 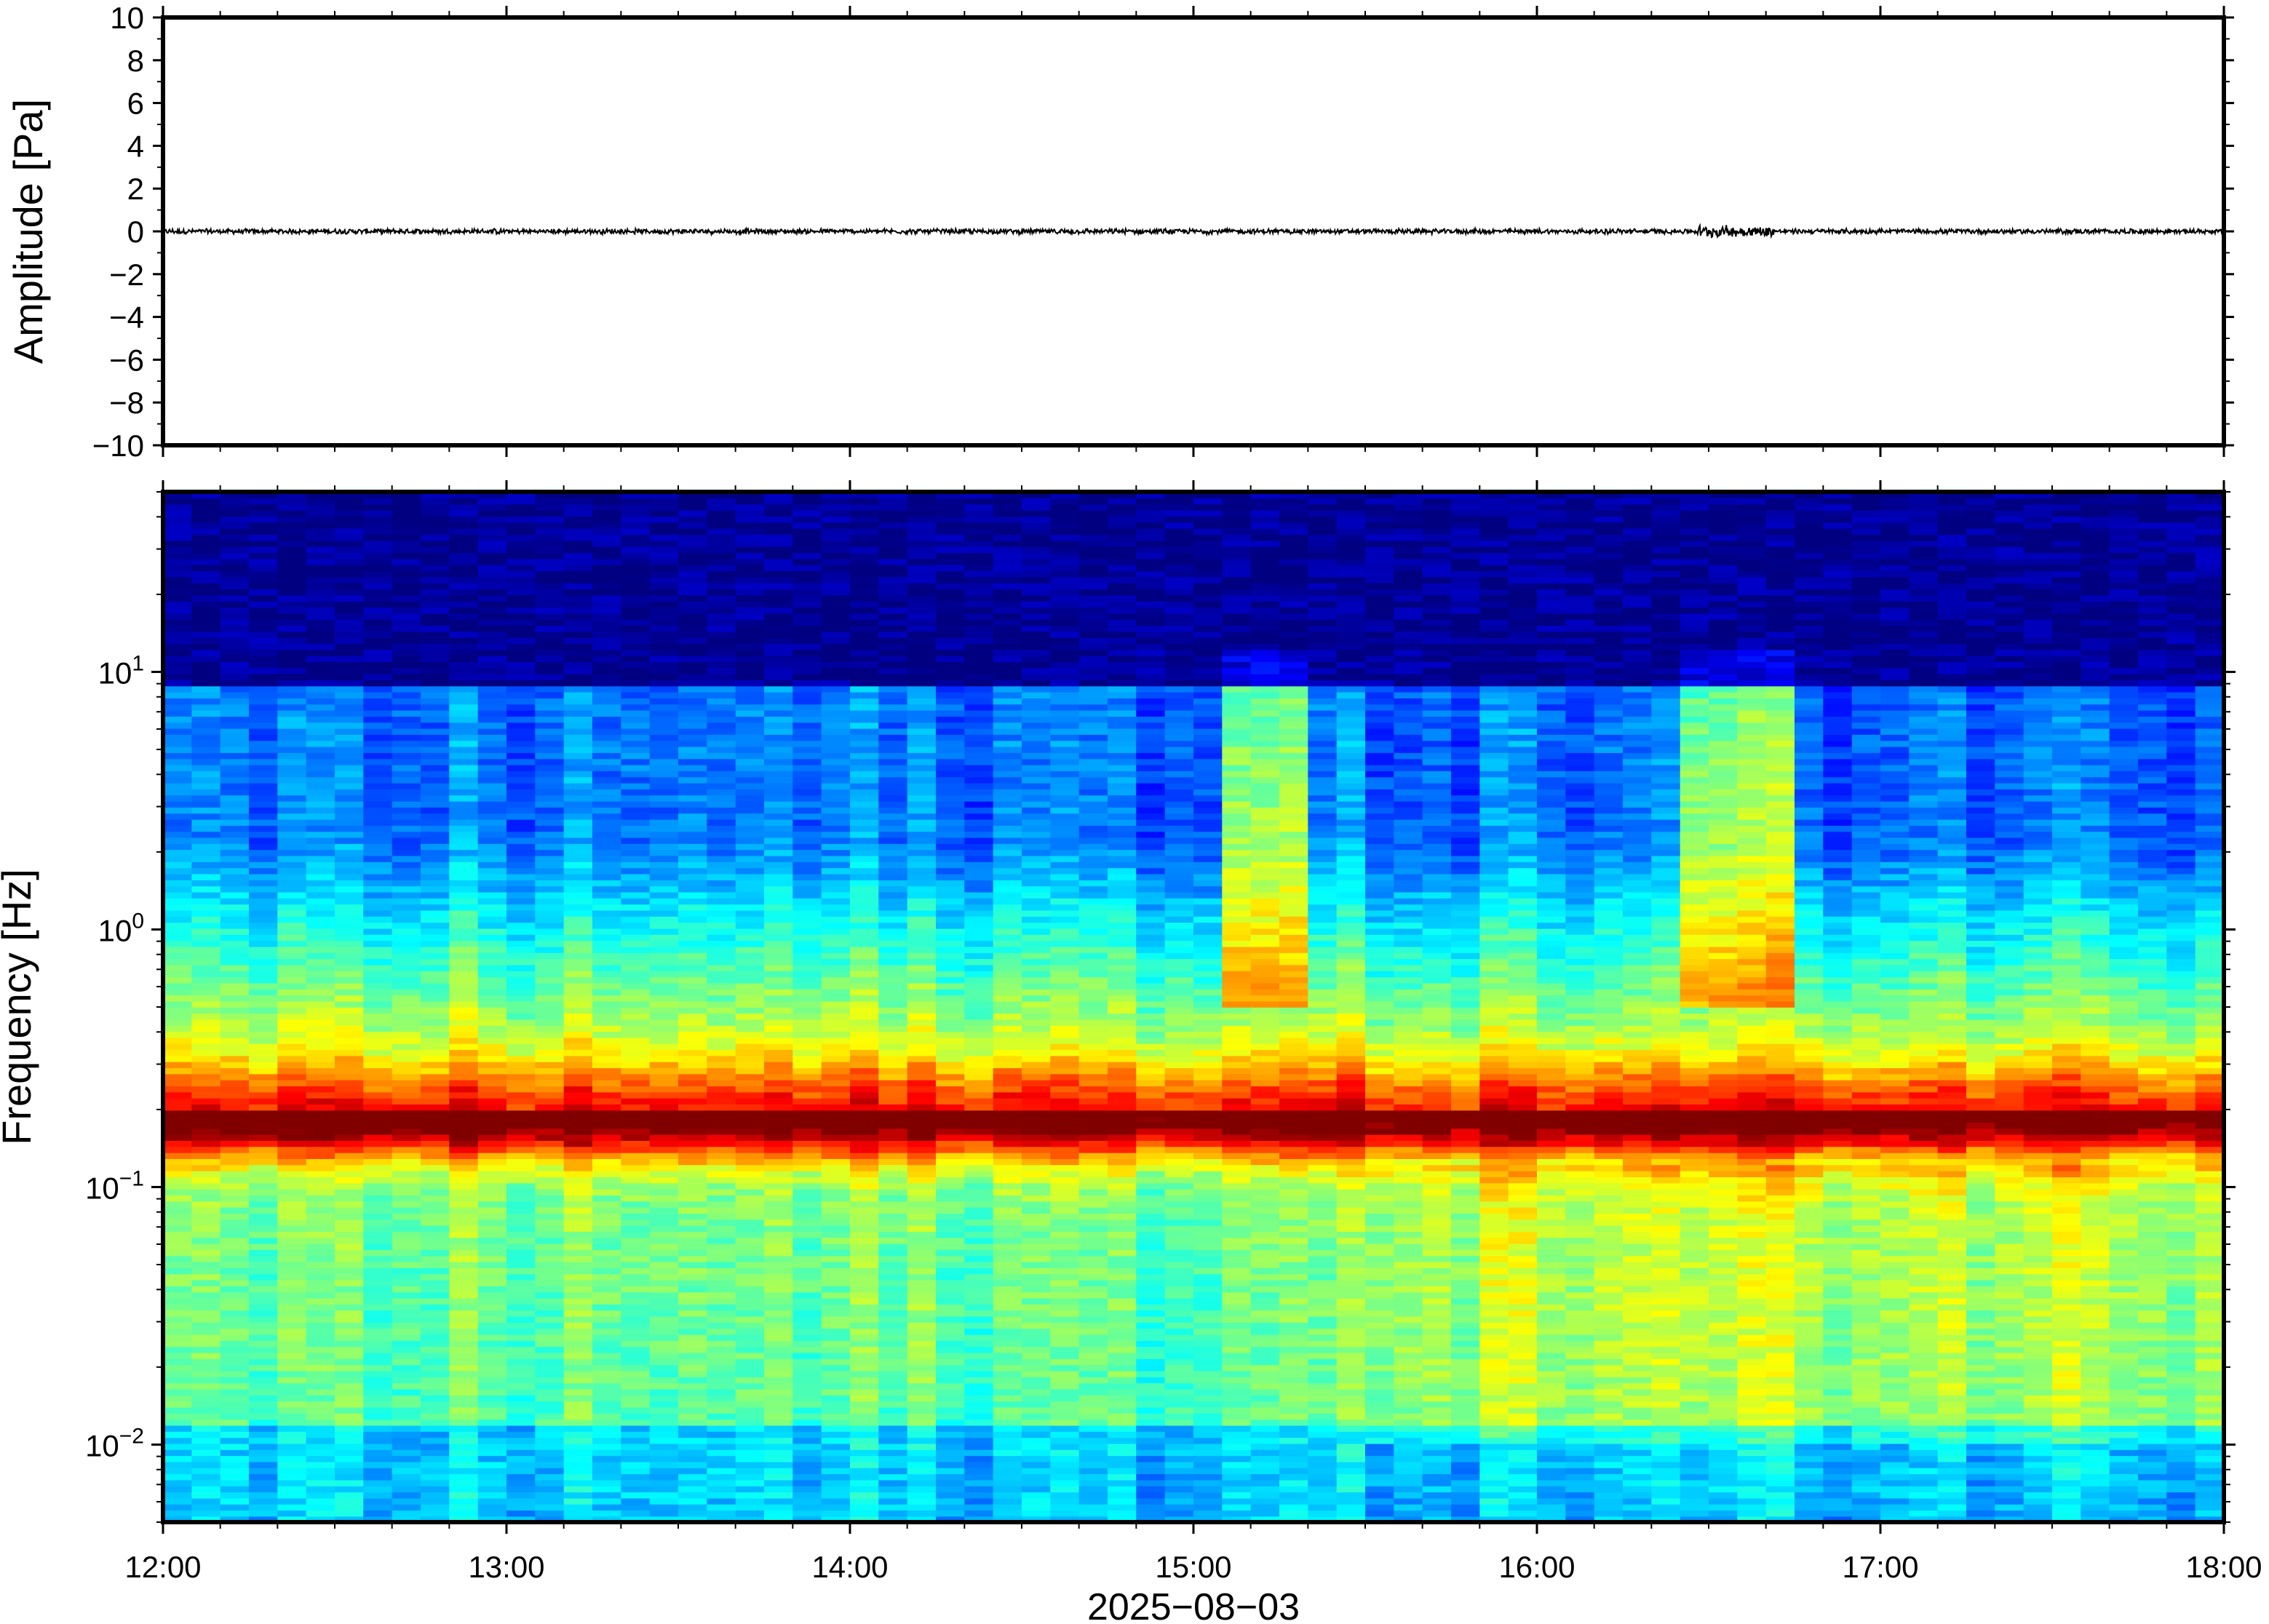 What do you see at coordinates (118, 446) in the screenshot?
I see `waveform-y-tick-label: −10` at bounding box center [118, 446].